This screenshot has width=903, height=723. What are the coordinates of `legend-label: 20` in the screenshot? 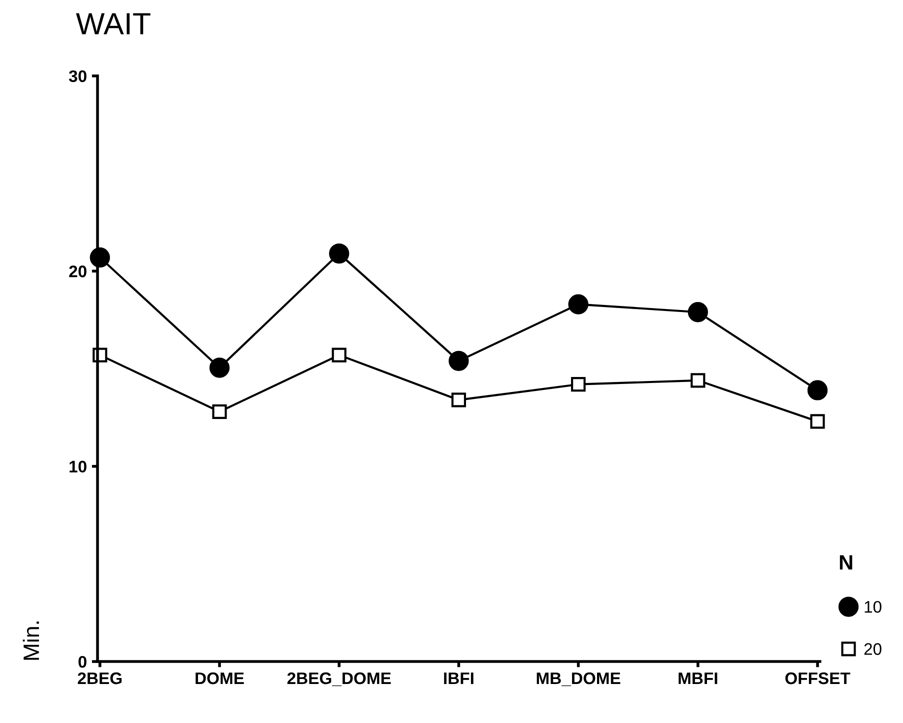 It's located at (873, 649).